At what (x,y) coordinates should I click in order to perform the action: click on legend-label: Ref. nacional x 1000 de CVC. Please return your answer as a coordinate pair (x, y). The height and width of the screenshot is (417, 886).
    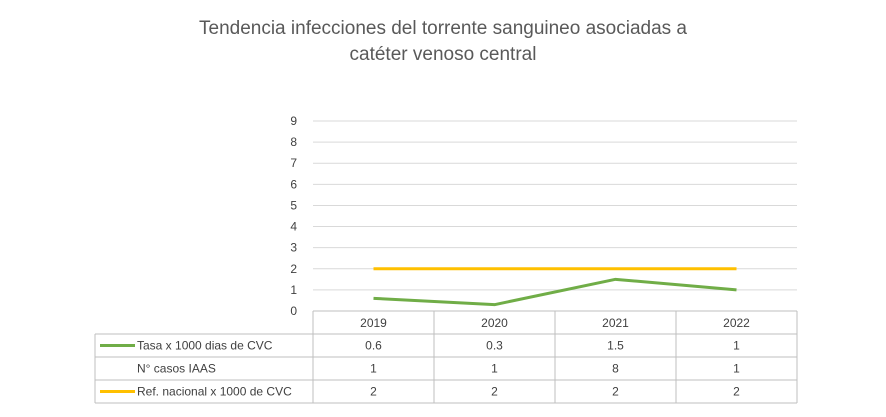
    Looking at the image, I should click on (214, 392).